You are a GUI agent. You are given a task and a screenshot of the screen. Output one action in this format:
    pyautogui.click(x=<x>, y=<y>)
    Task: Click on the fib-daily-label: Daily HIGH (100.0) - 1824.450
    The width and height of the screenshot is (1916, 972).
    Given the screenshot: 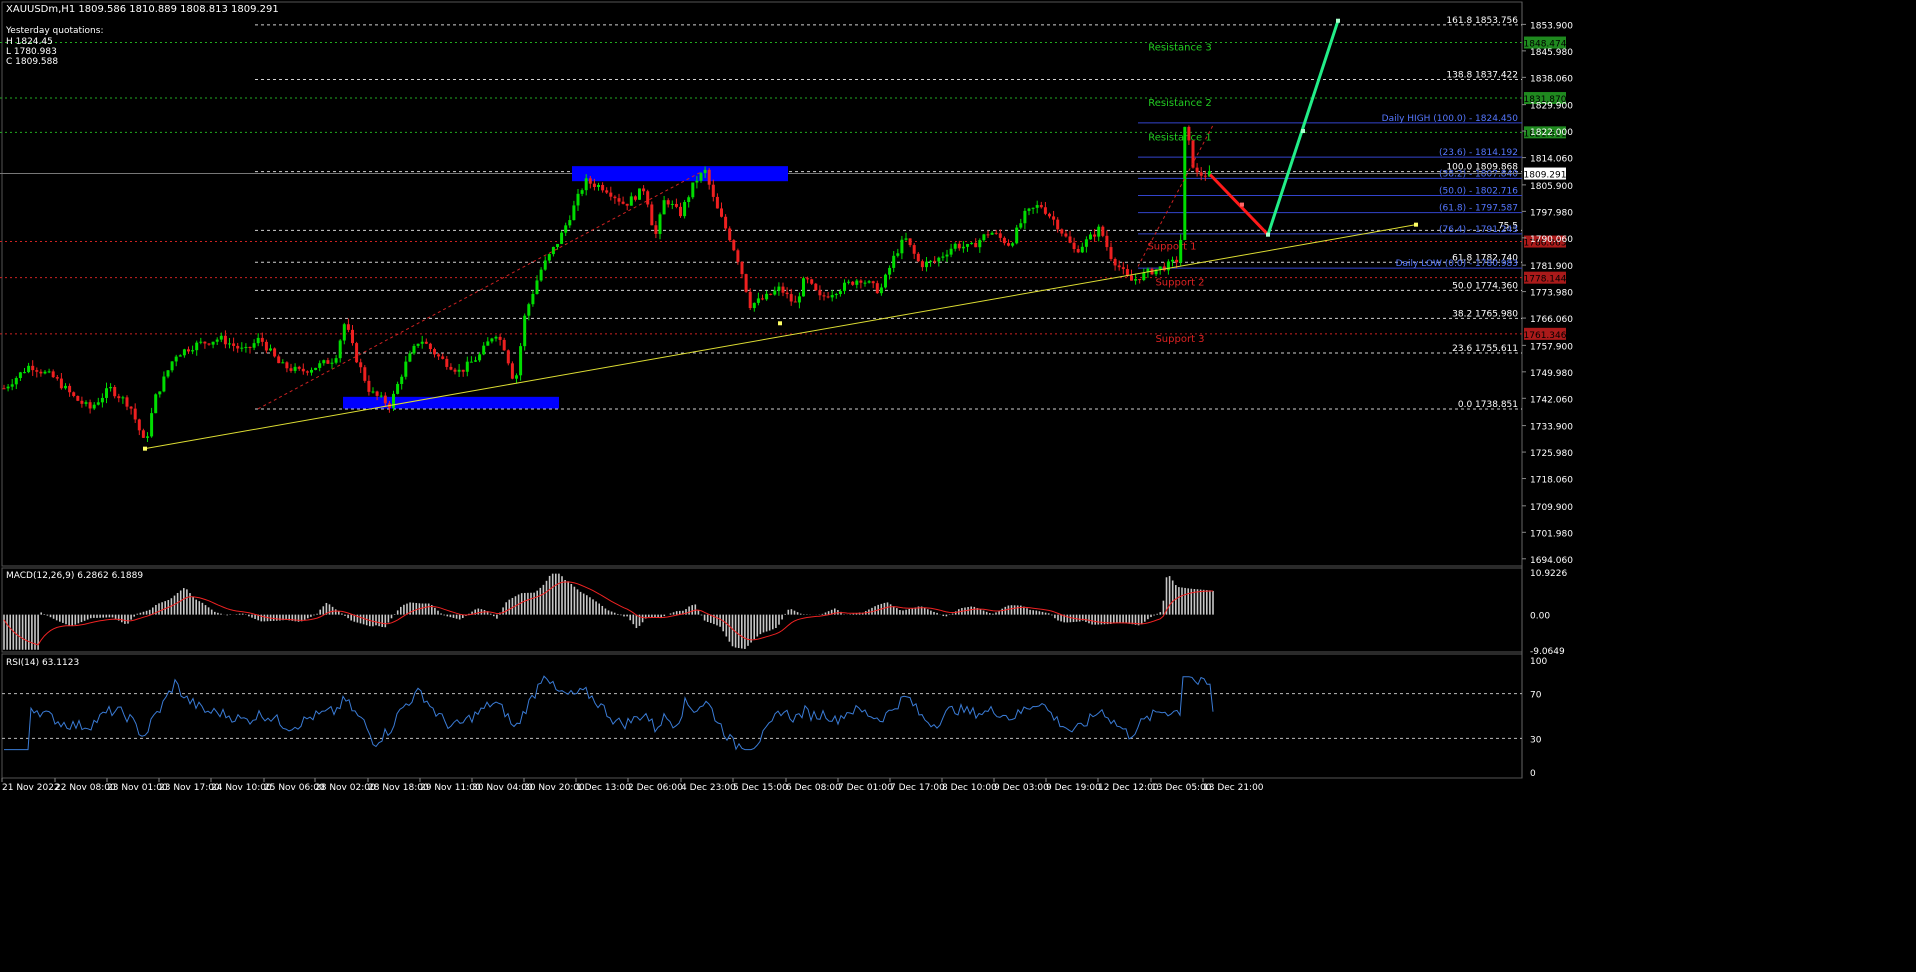 What is the action you would take?
    pyautogui.click(x=1450, y=119)
    